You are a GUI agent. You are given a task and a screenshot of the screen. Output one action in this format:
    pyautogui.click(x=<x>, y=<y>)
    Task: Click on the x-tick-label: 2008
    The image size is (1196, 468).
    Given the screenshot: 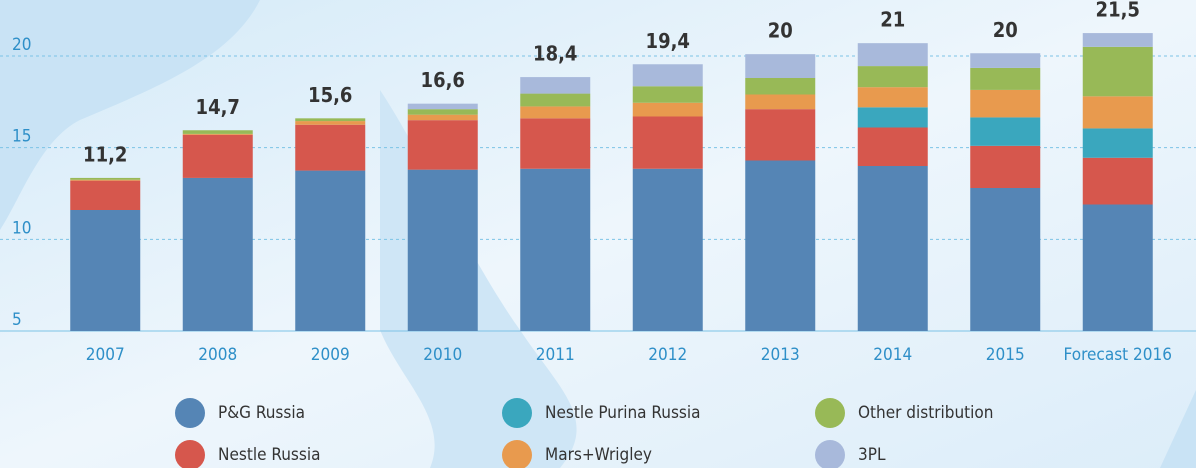 What is the action you would take?
    pyautogui.click(x=217, y=355)
    